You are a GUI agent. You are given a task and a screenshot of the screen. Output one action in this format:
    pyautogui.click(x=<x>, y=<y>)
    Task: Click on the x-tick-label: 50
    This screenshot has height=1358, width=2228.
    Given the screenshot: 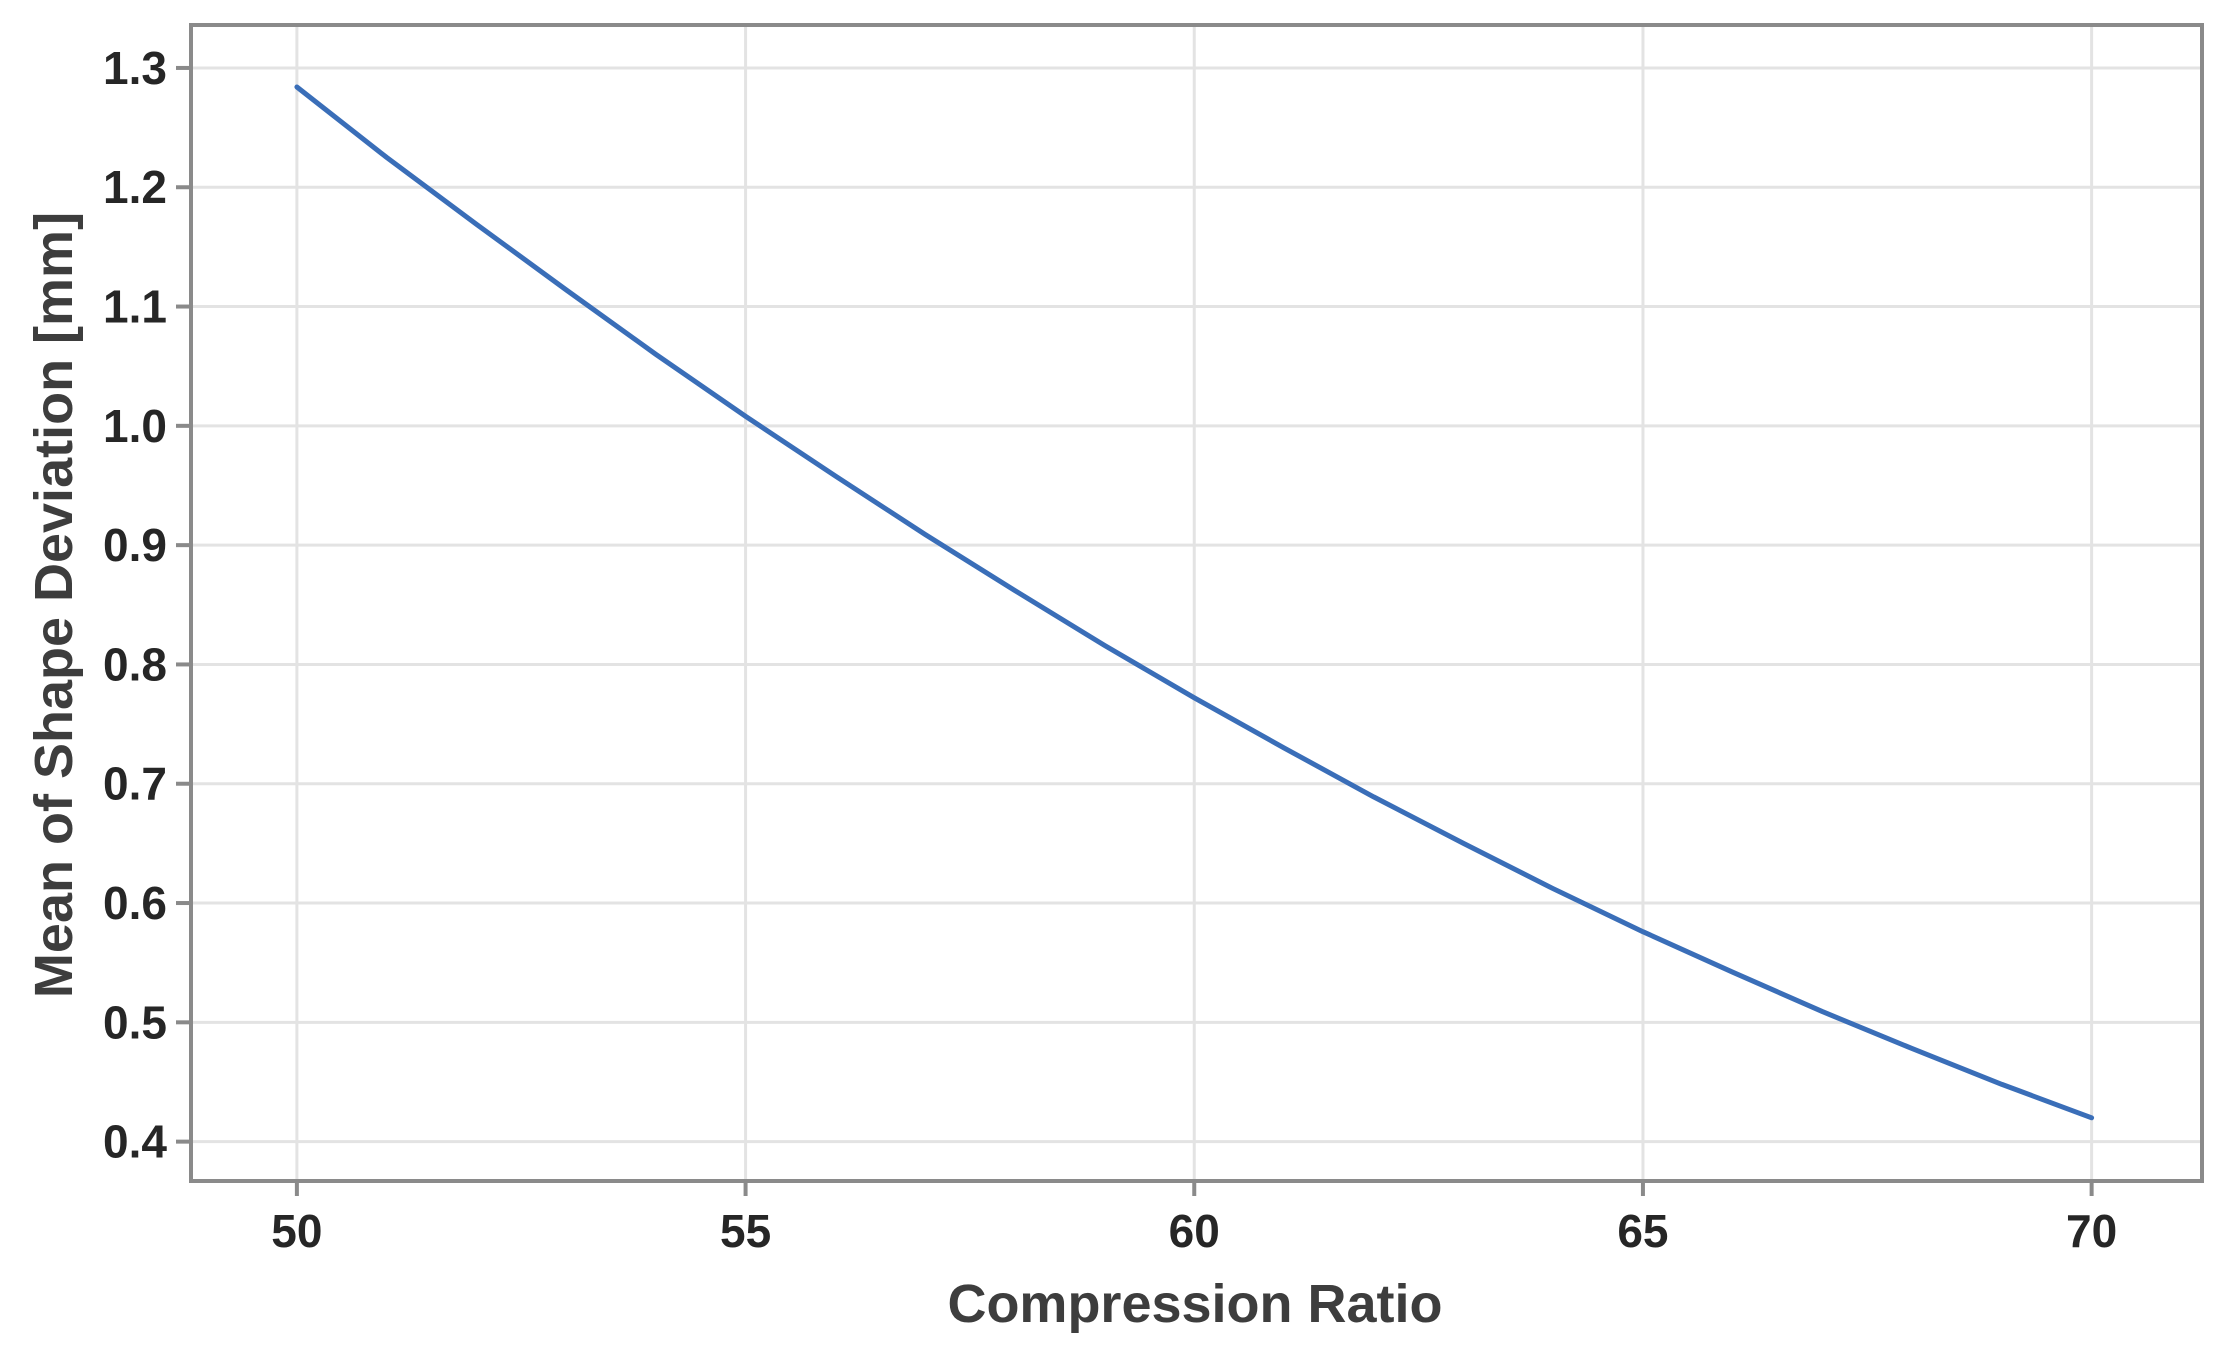 What is the action you would take?
    pyautogui.click(x=296, y=1231)
    